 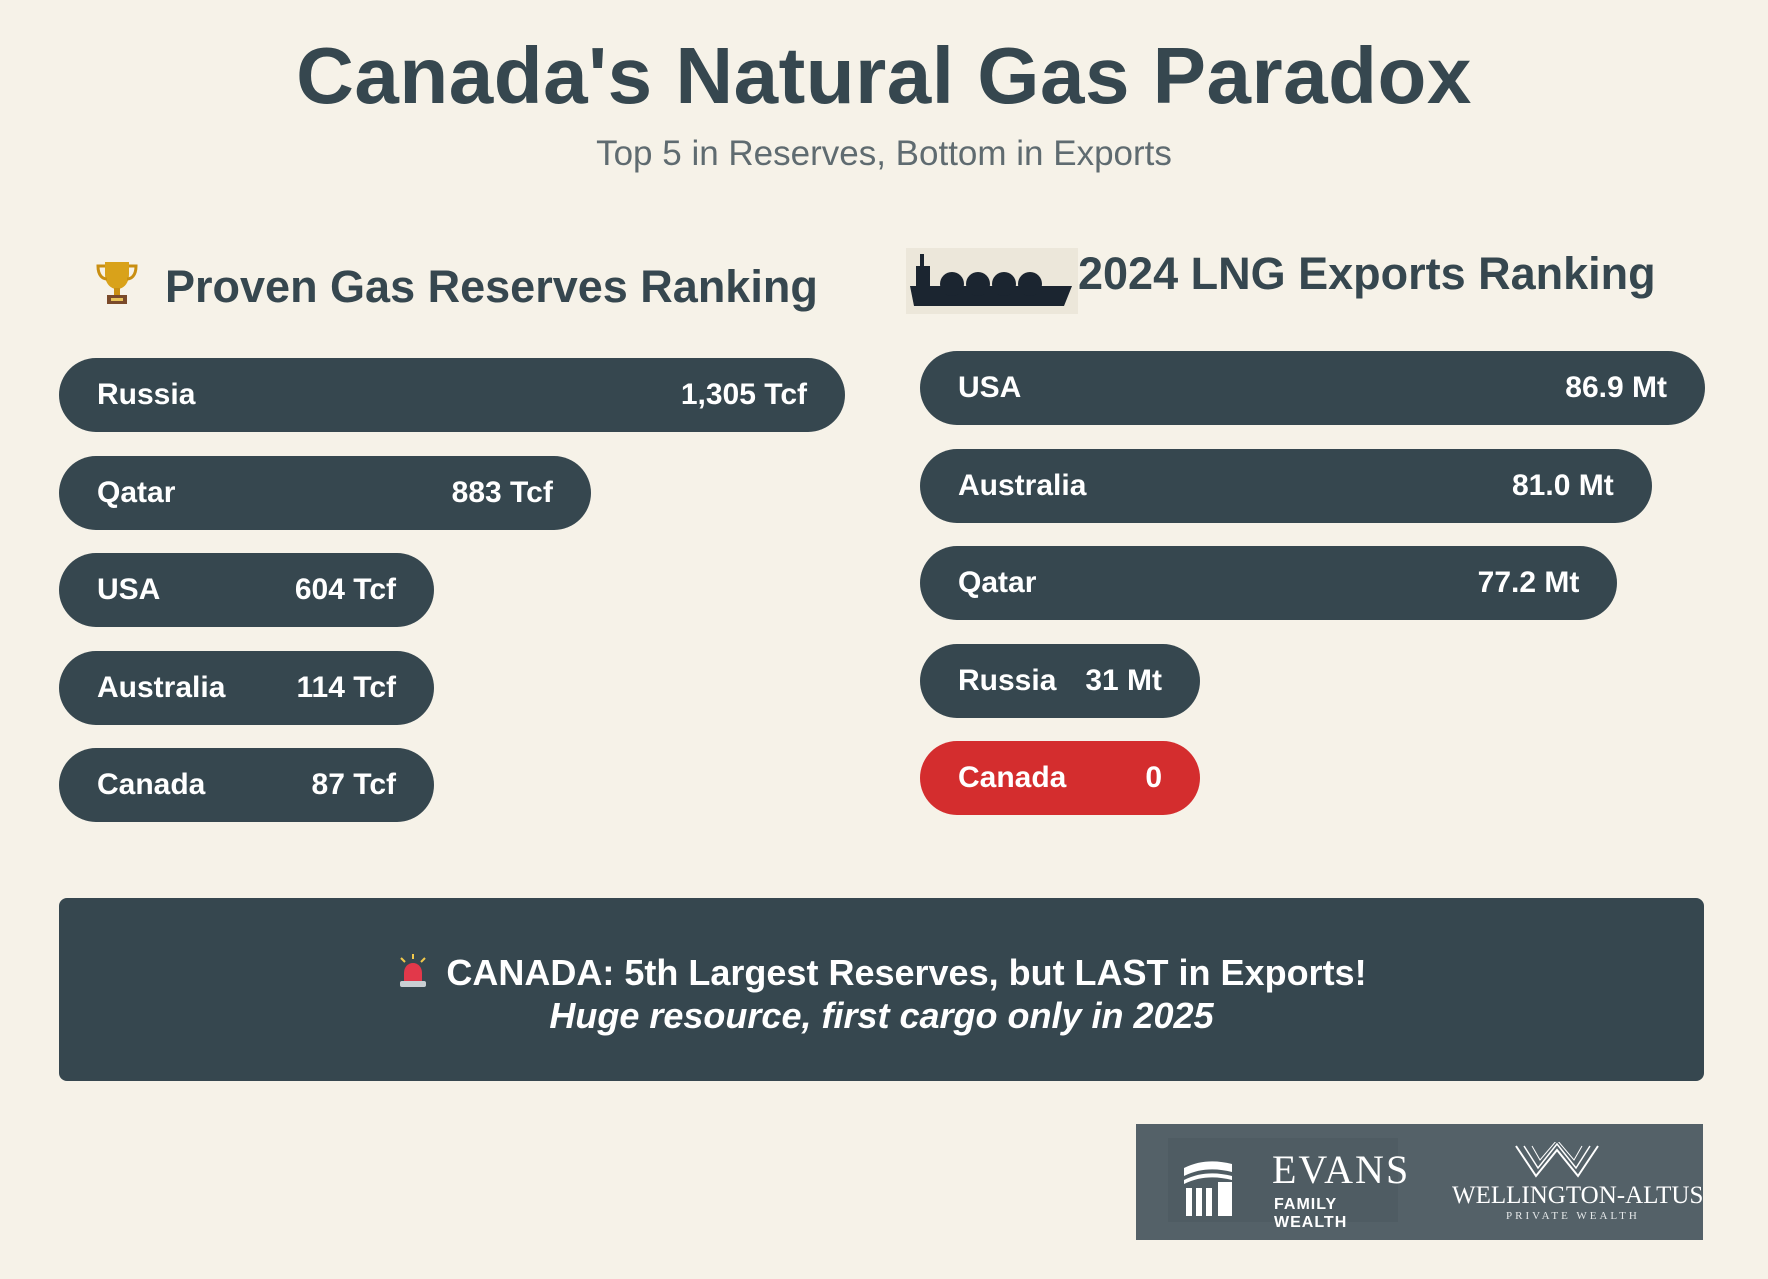 What do you see at coordinates (1578, 1195) in the screenshot?
I see `wellington-altus-name: WELLINGTON-ALTUS` at bounding box center [1578, 1195].